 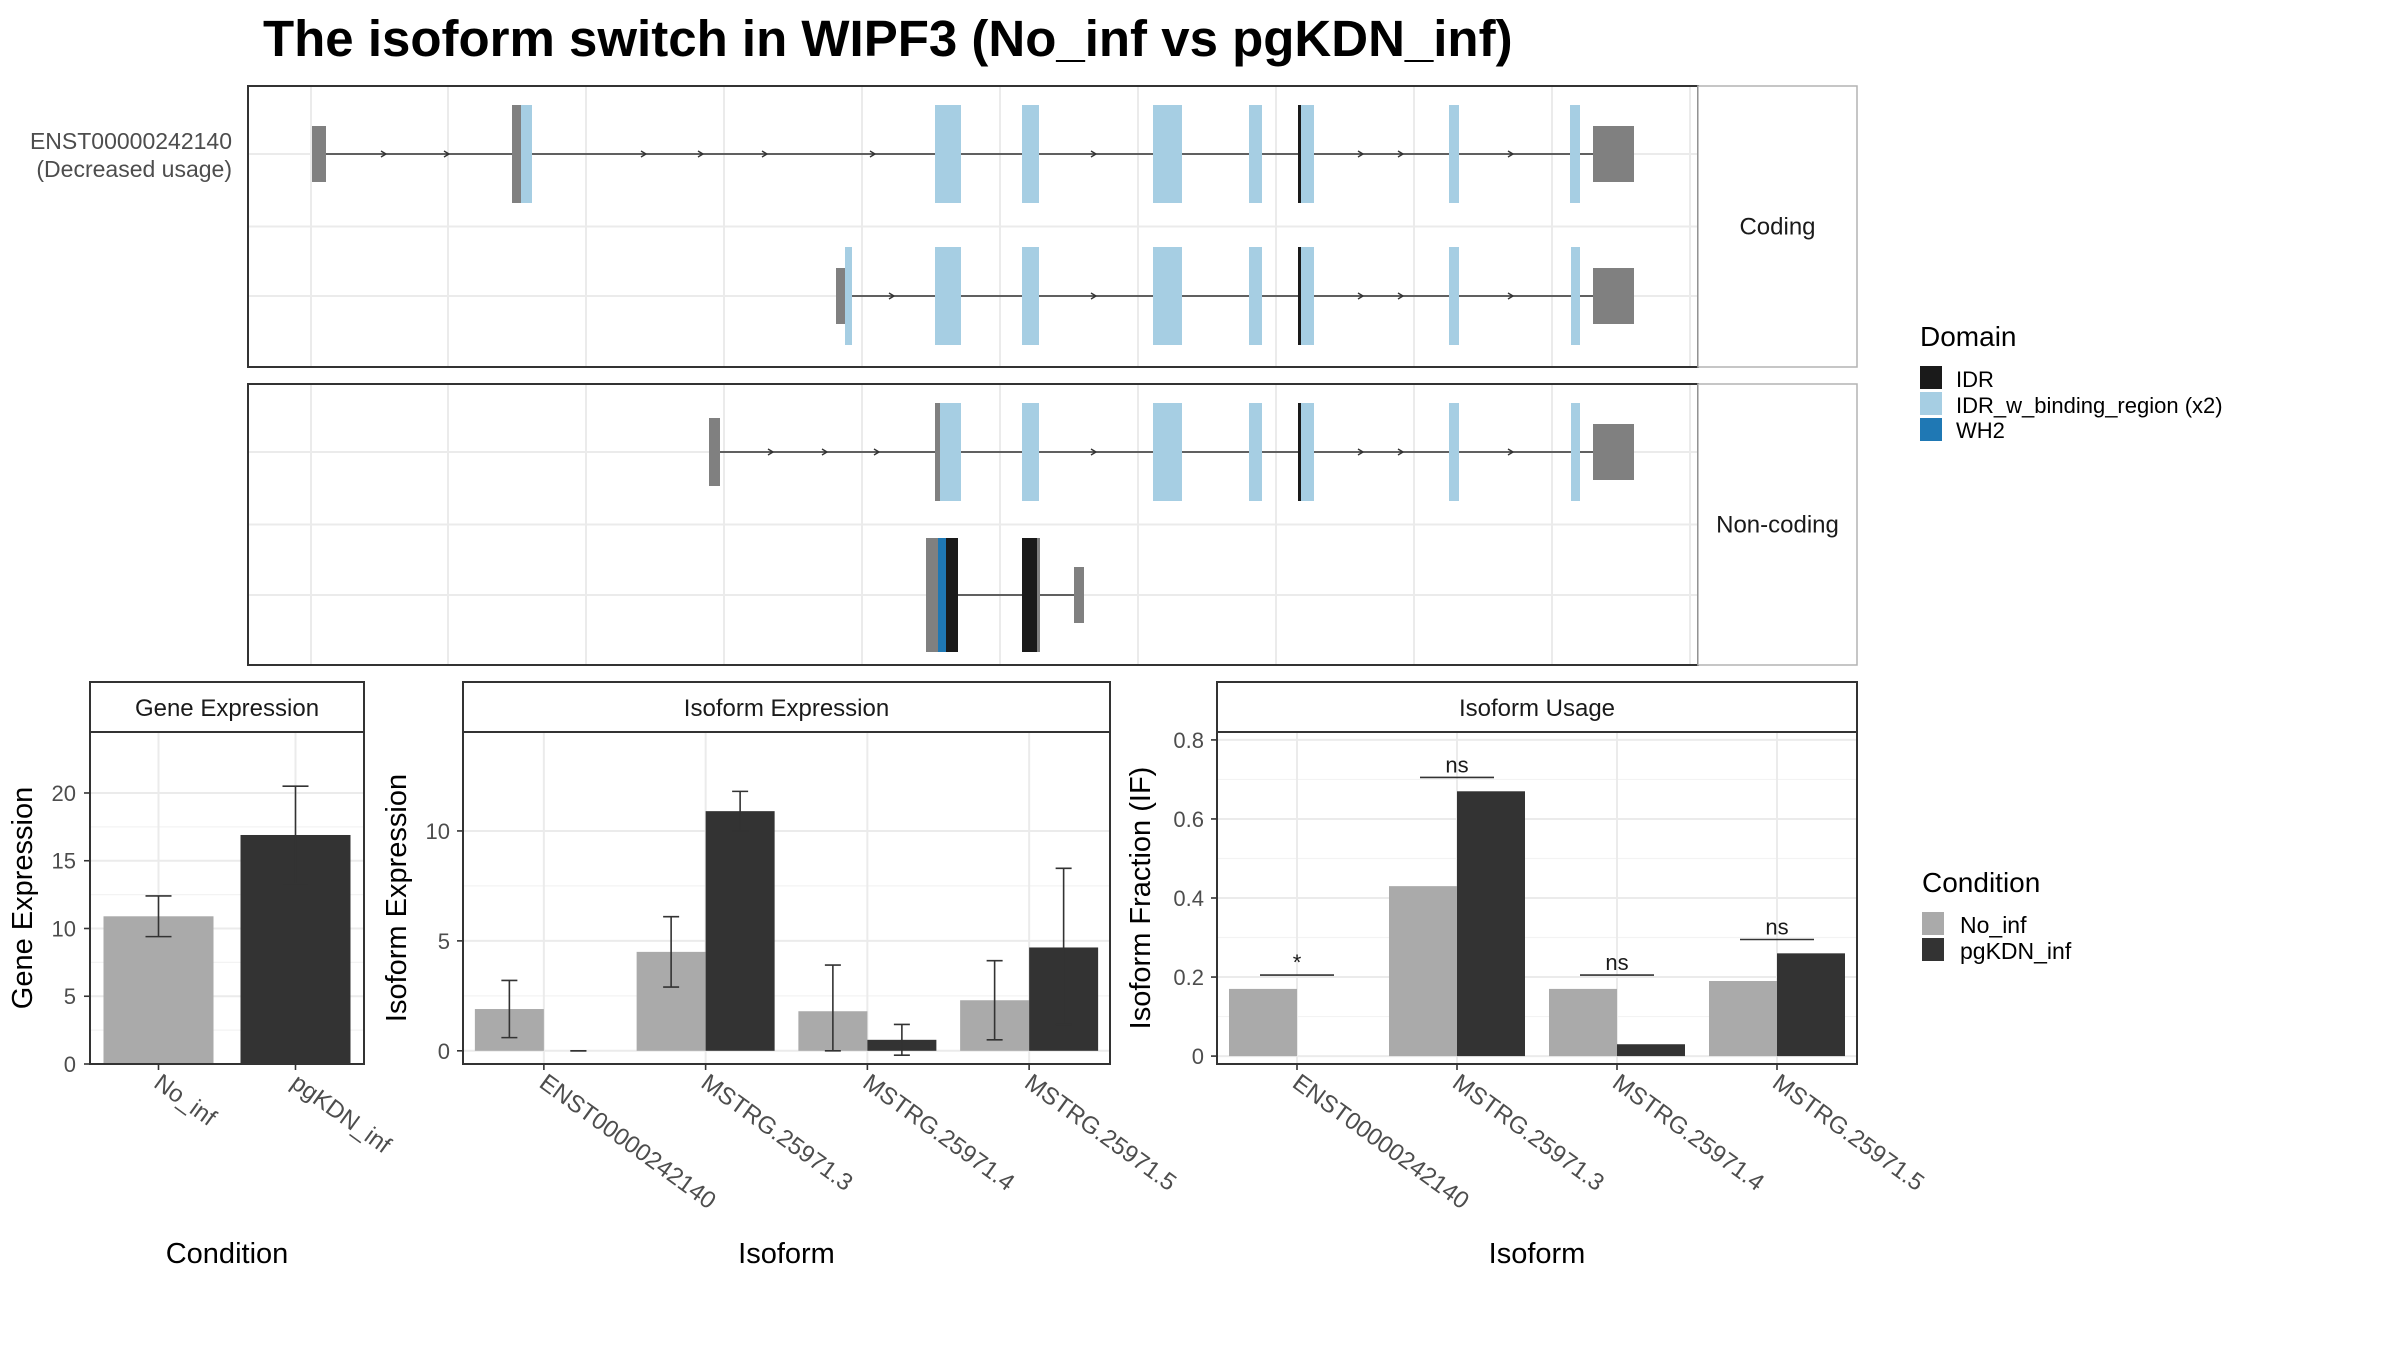 I want to click on legend-label-pgkdn-inf: pgKDN_inf, so click(x=2016, y=951).